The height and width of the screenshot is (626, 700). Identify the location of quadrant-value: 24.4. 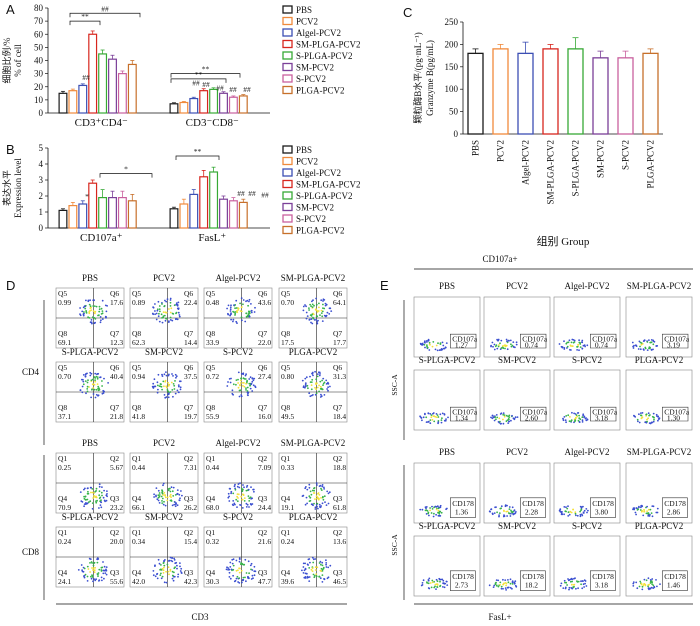
(264, 507).